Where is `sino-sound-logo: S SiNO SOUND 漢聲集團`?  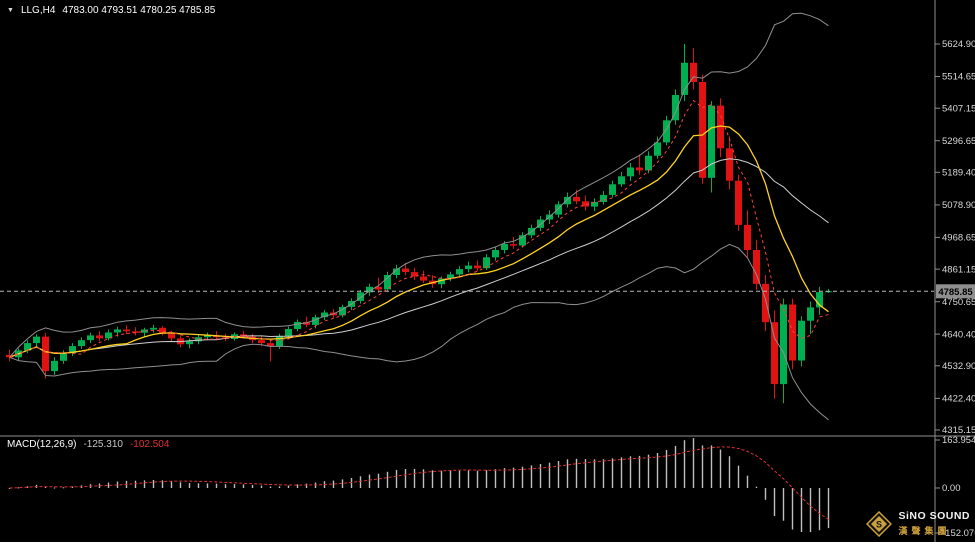
sino-sound-logo: S SiNO SOUND 漢聲集團 is located at coordinates (918, 523).